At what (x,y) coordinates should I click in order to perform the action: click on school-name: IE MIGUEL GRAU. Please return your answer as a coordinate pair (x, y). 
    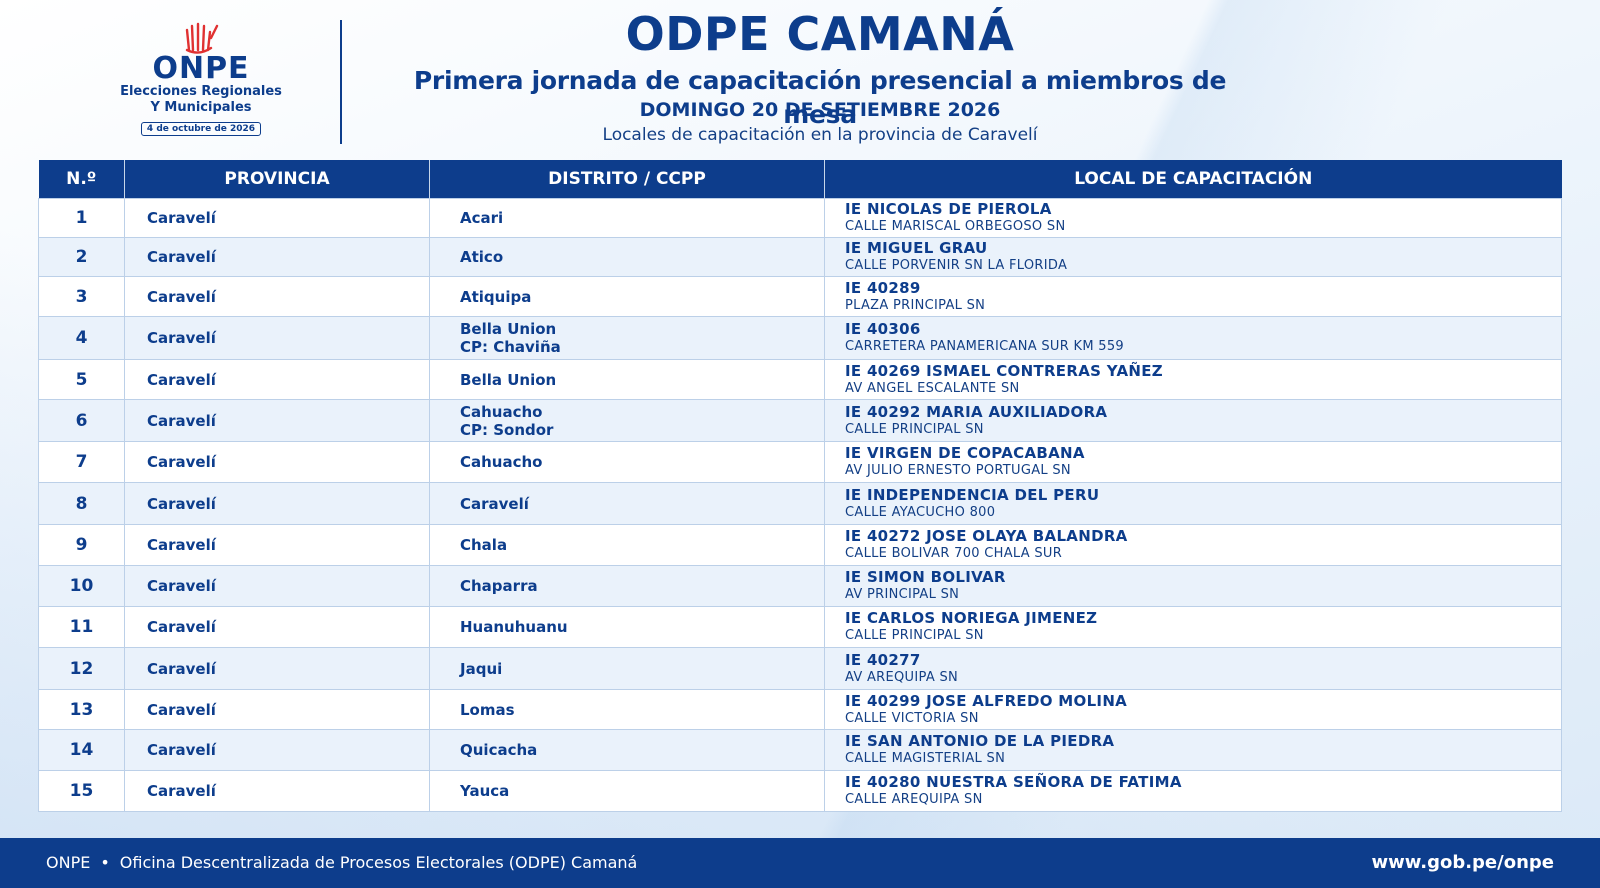
    Looking at the image, I should click on (916, 248).